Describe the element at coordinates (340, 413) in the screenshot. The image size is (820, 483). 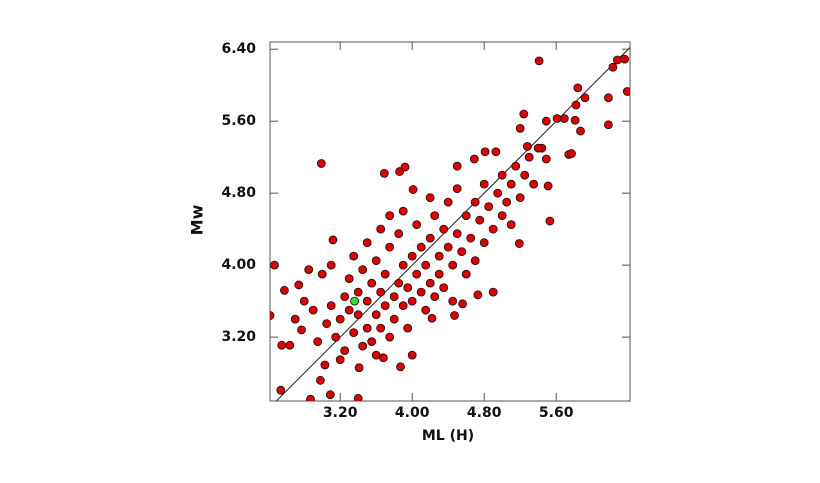
I see `x-tick-label: 3.20` at that location.